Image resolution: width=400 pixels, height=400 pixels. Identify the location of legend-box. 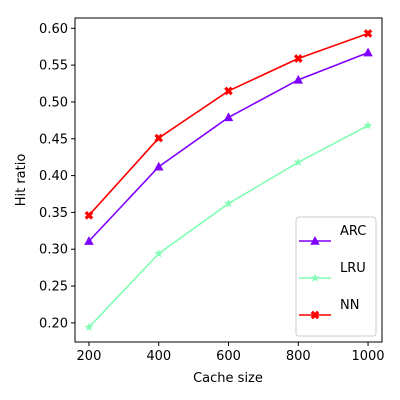
(336, 276).